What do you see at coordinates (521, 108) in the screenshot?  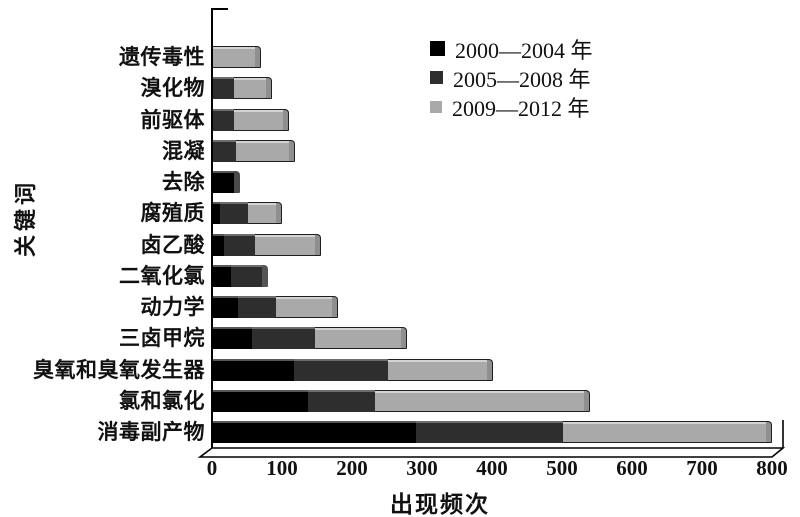 I see `legend-label: 2009—2012 年` at bounding box center [521, 108].